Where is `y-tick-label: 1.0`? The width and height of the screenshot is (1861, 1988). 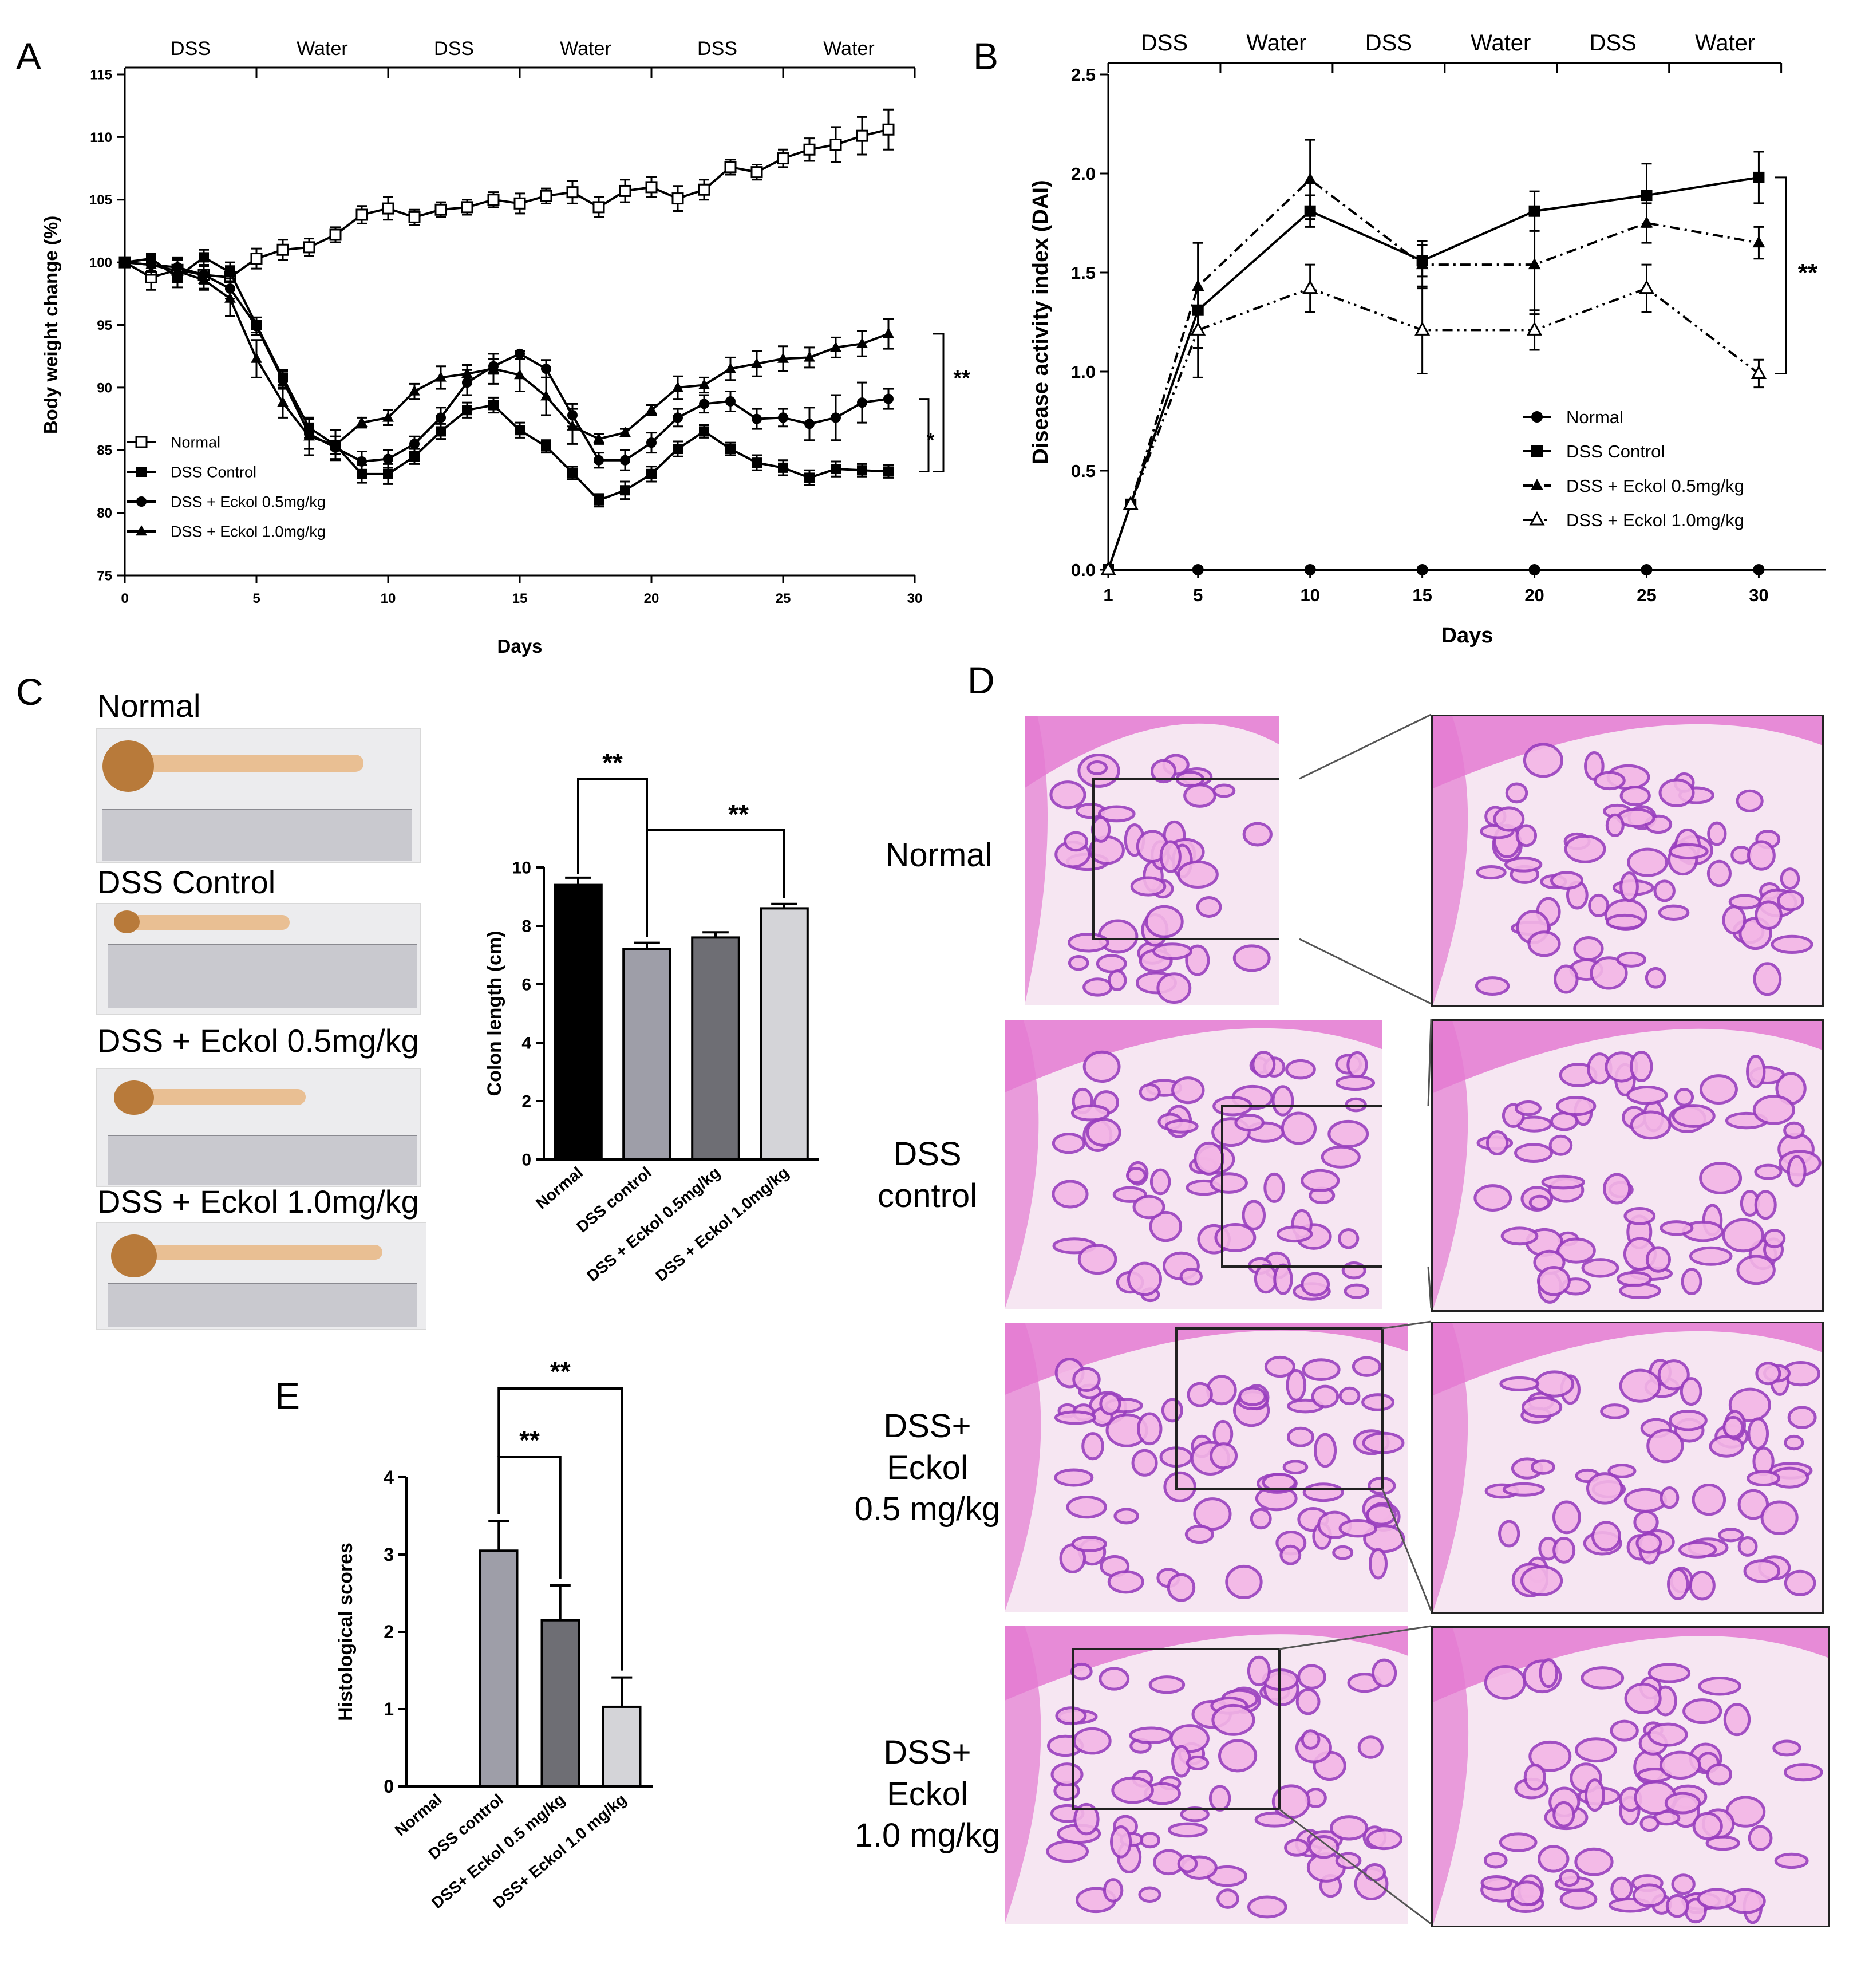
y-tick-label: 1.0 is located at coordinates (1083, 372).